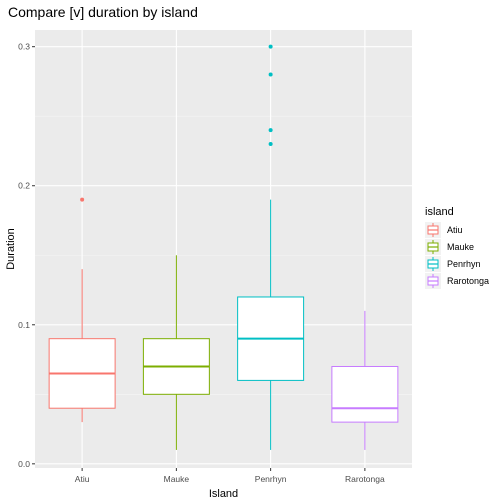 The image size is (504, 504). Describe the element at coordinates (468, 281) in the screenshot. I see `legend-label: Rarotonga` at that location.